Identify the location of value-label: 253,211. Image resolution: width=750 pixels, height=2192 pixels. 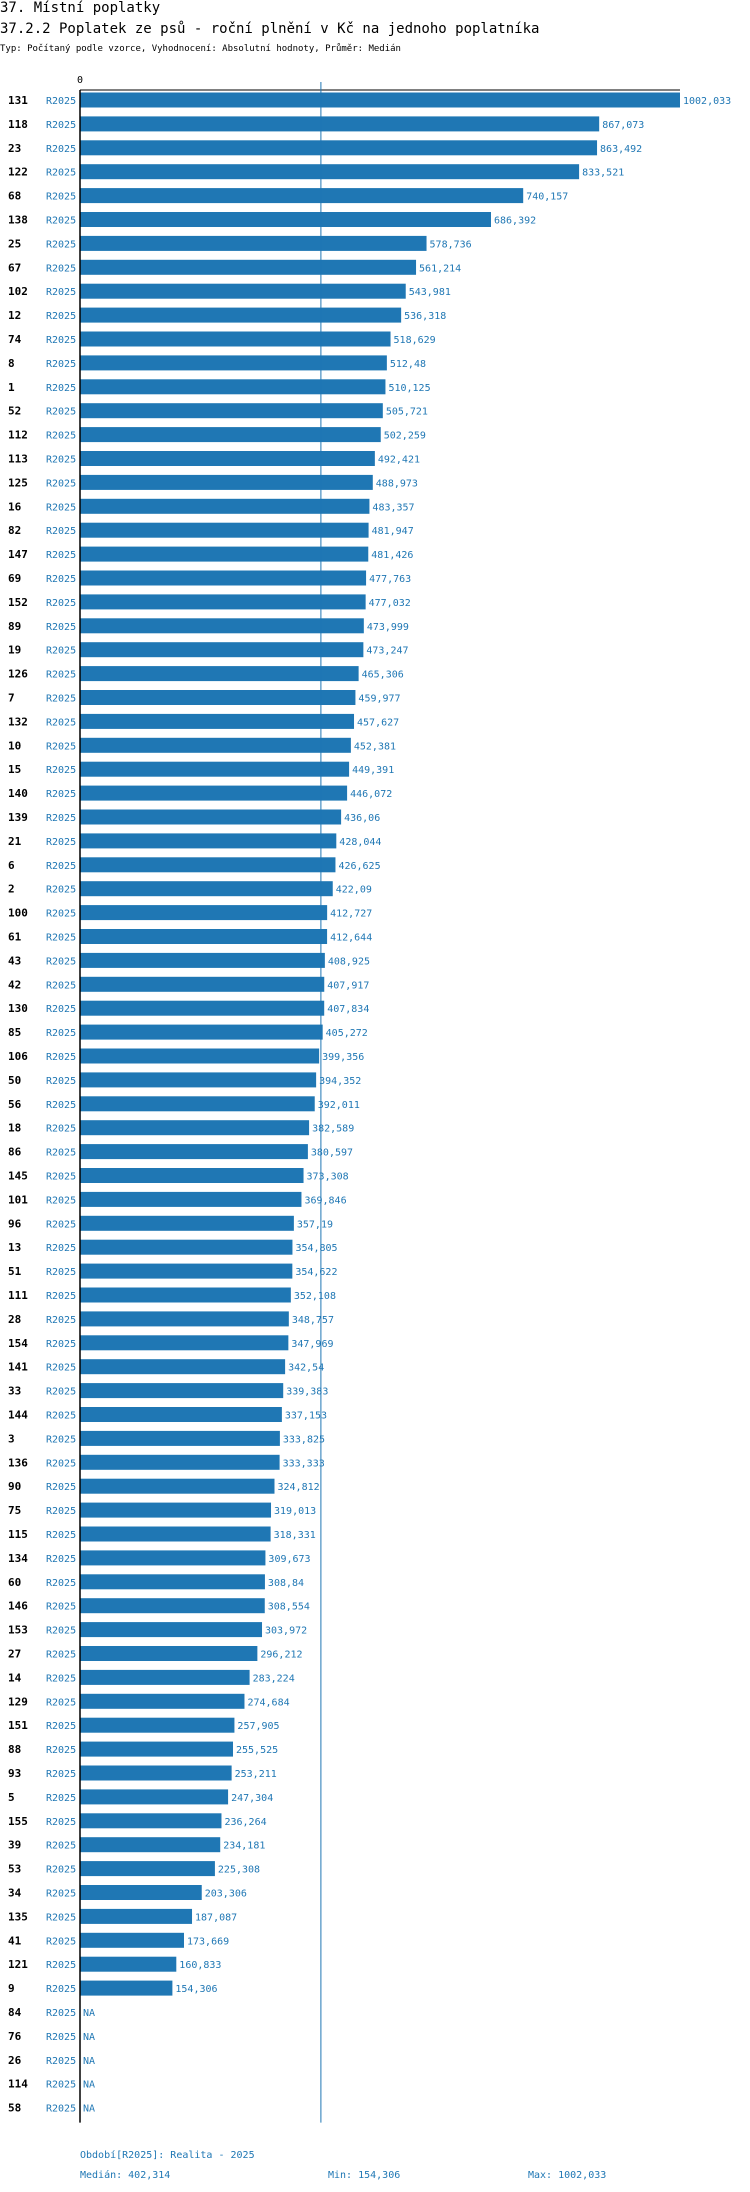
(256, 1774).